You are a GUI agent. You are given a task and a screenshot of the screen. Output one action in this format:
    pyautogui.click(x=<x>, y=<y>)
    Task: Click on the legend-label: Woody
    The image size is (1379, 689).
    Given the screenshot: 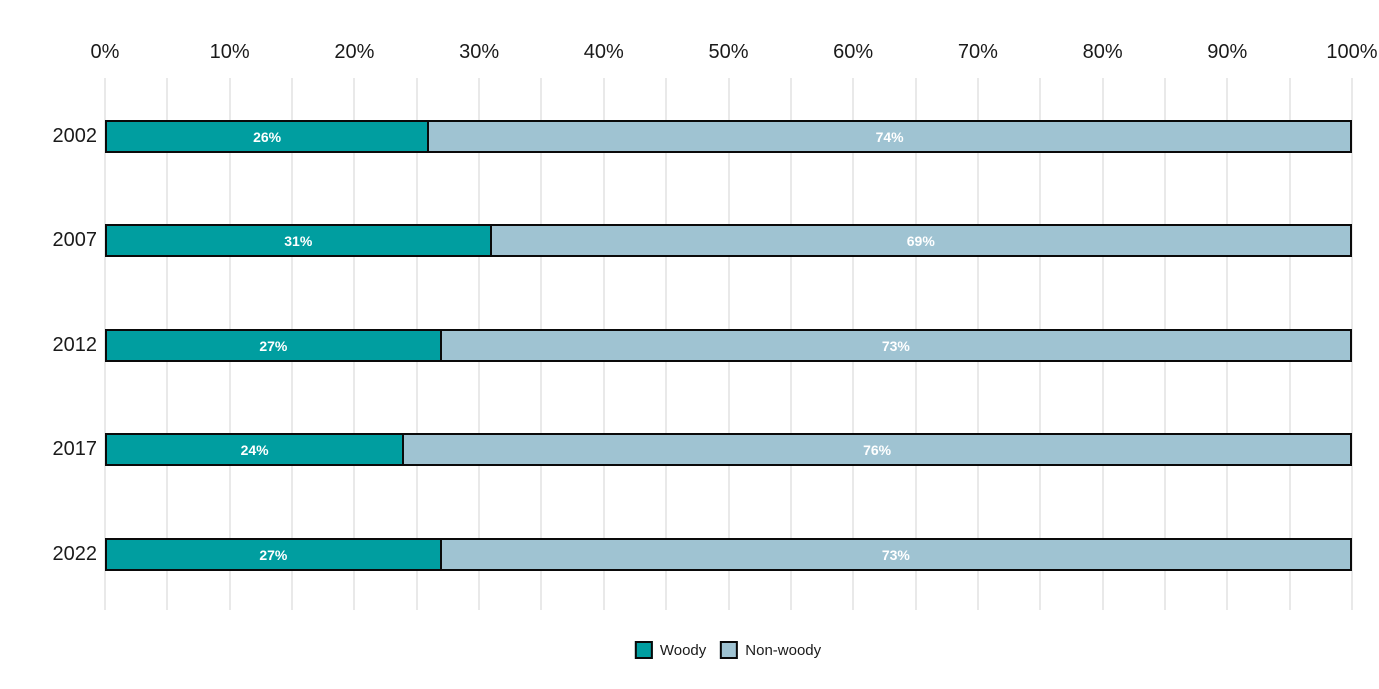 What is the action you would take?
    pyautogui.click(x=683, y=650)
    